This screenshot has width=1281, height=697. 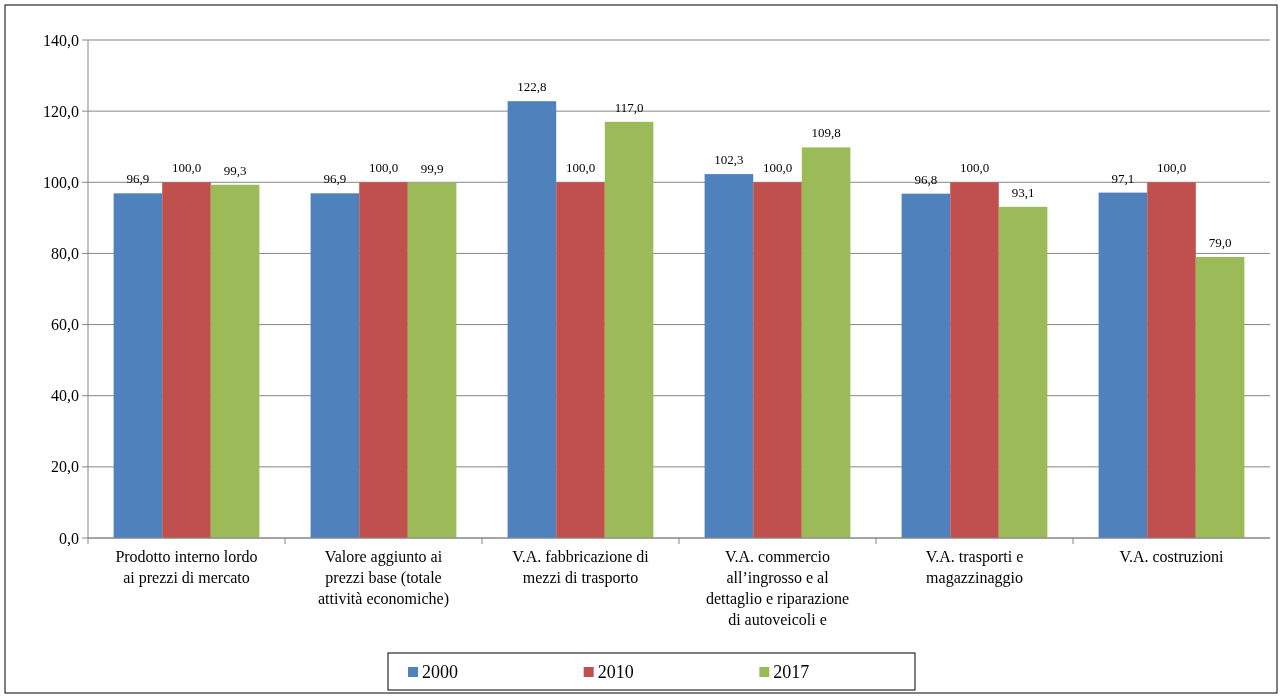 I want to click on x-tick-label: V.A. costruzioni, so click(x=1172, y=556).